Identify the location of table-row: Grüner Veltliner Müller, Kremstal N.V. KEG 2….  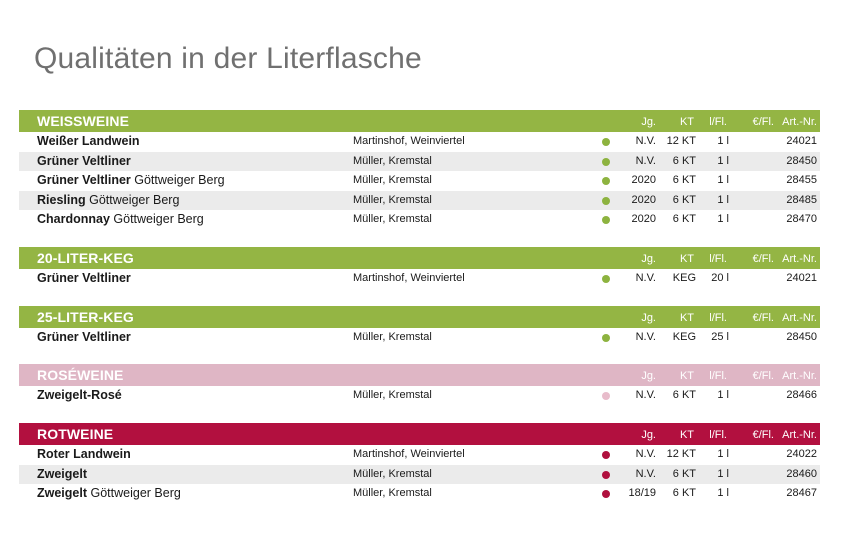
(419, 338).